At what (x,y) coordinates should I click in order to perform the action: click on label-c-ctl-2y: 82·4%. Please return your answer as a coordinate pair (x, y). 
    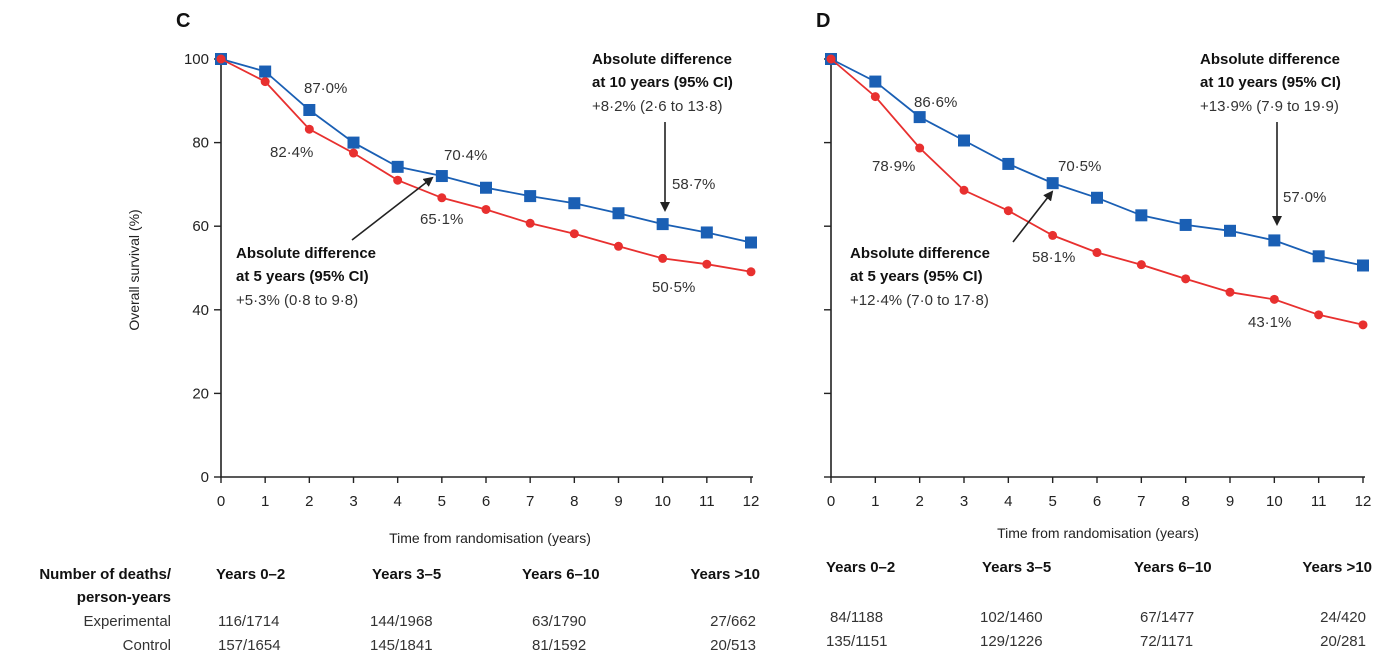
    Looking at the image, I should click on (291, 152).